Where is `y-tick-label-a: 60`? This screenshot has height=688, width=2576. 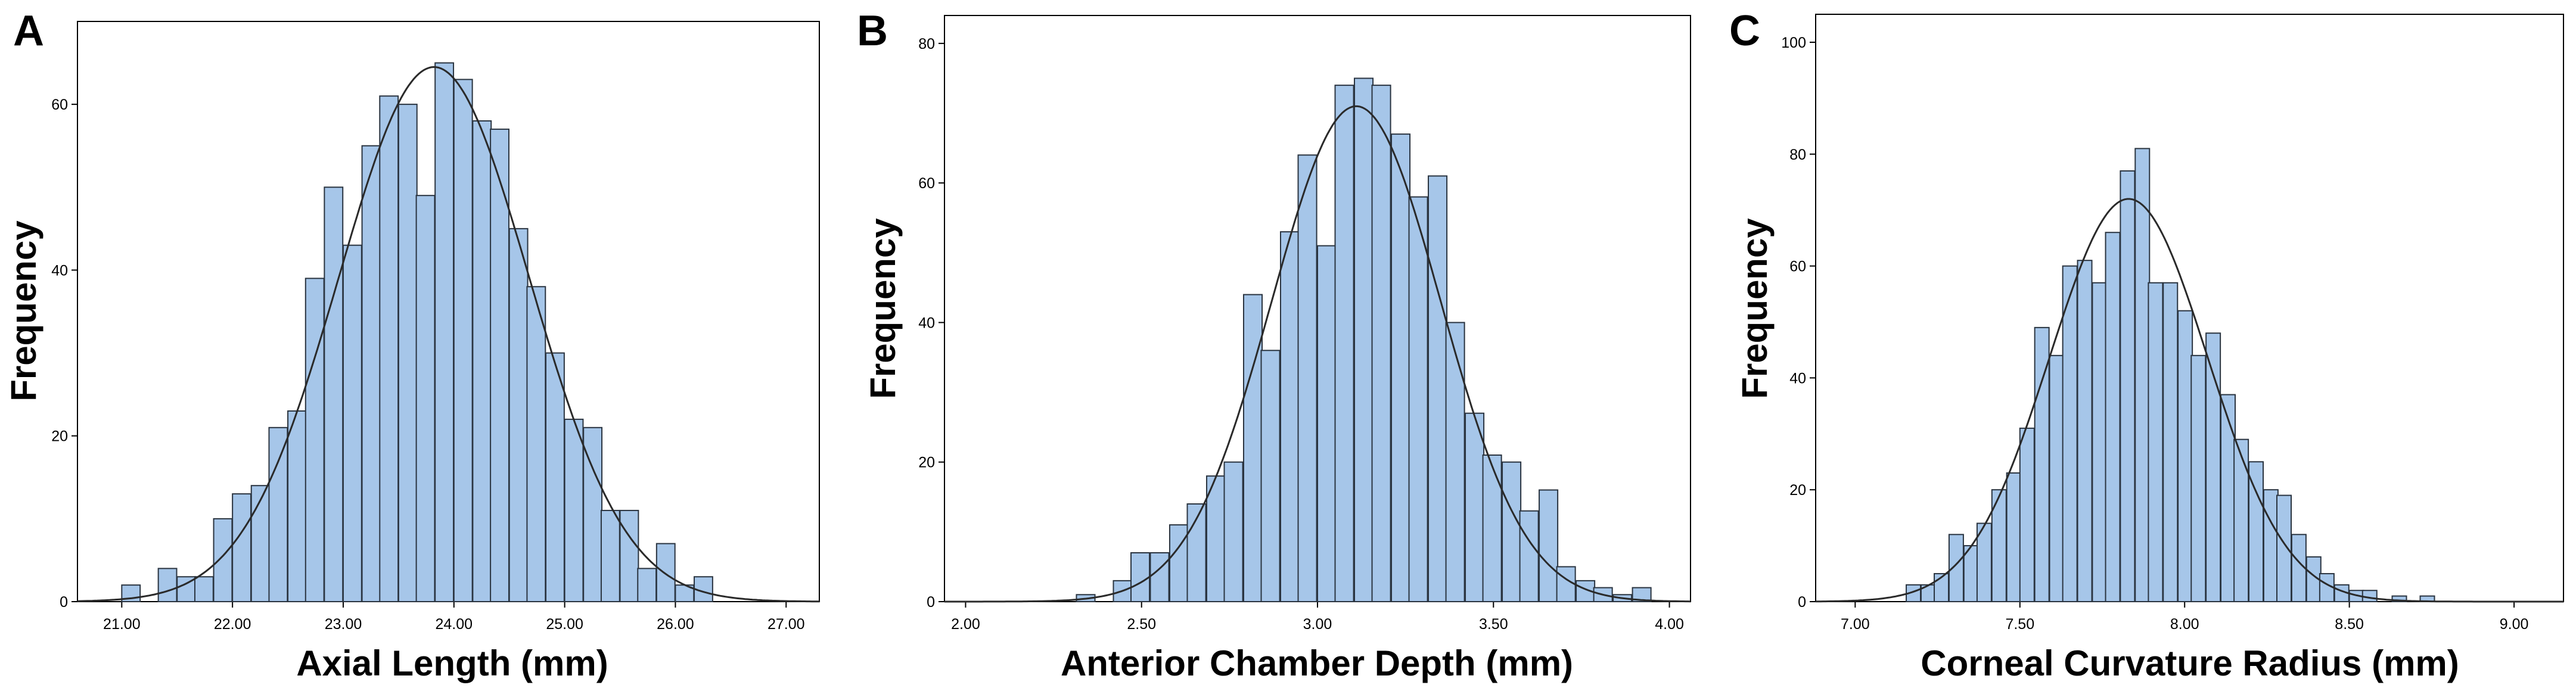 y-tick-label-a: 60 is located at coordinates (59, 104).